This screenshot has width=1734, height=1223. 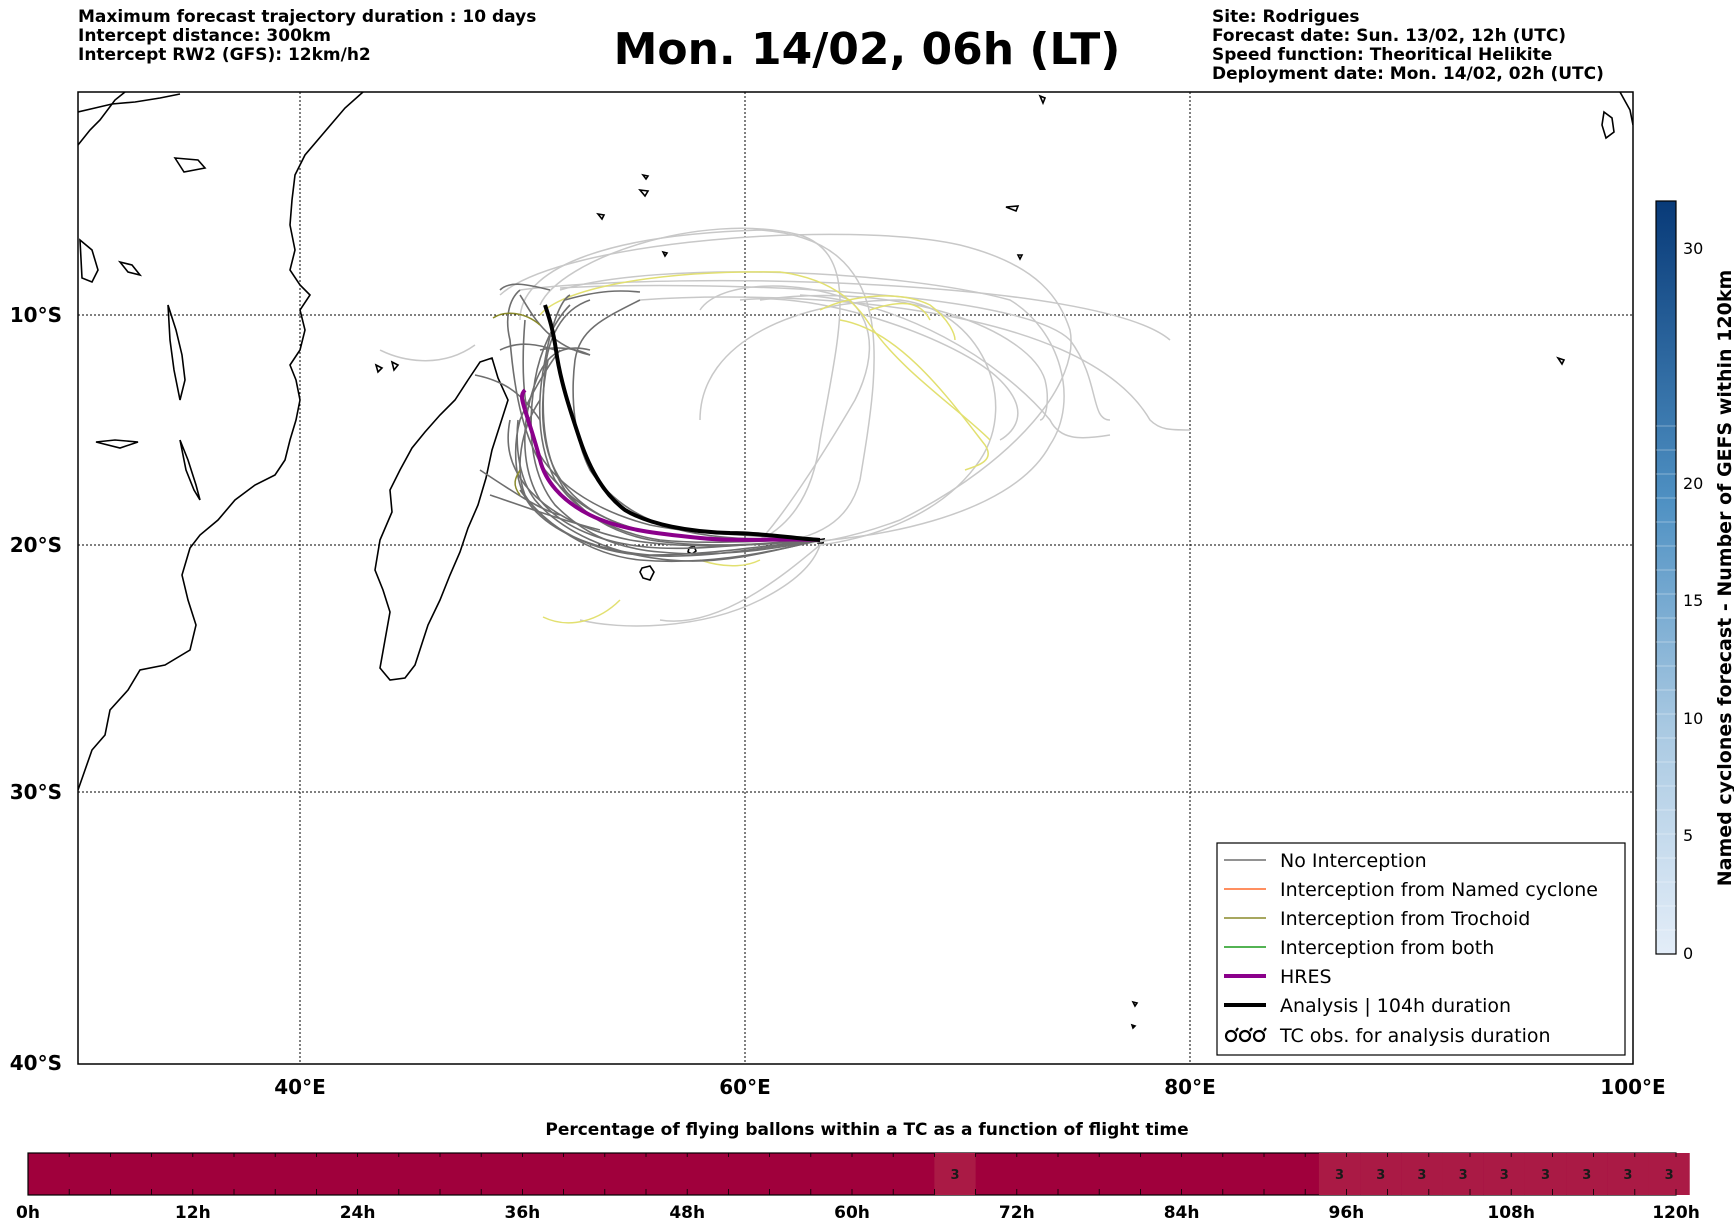 I want to click on timeline-cell-100h, so click(x=1422, y=1174).